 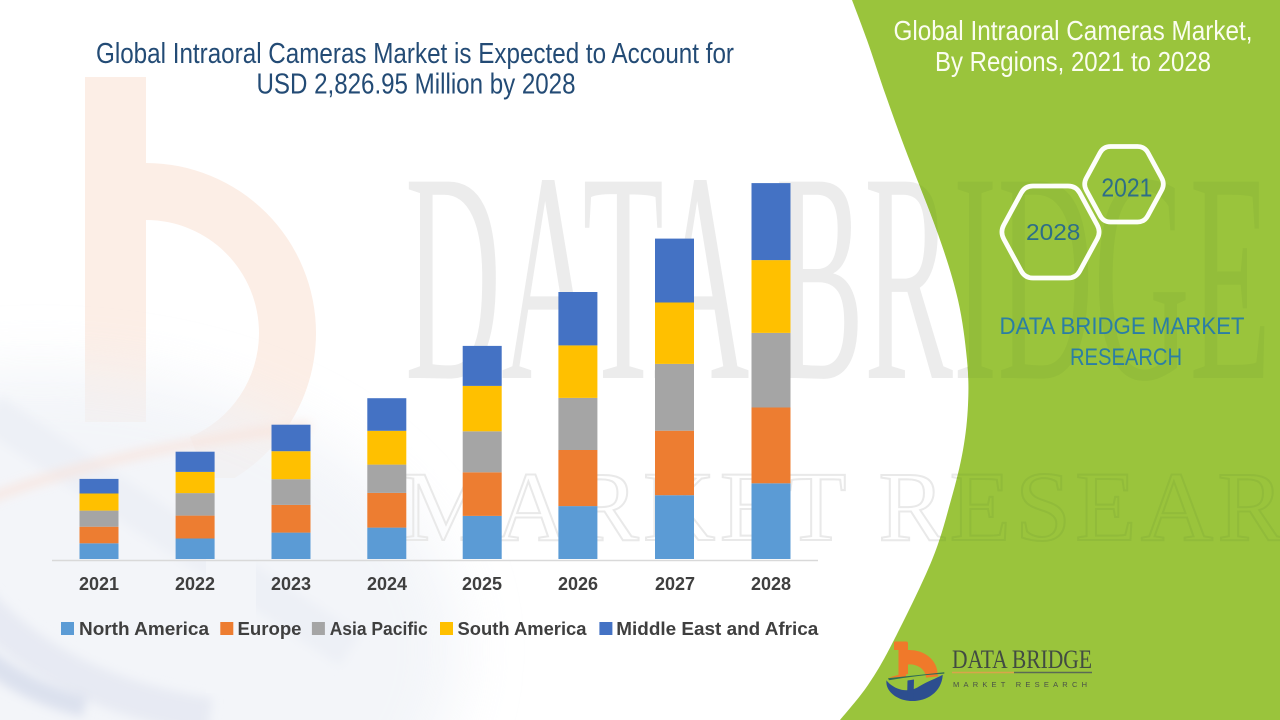 I want to click on svg-text: 2025, so click(x=482, y=584).